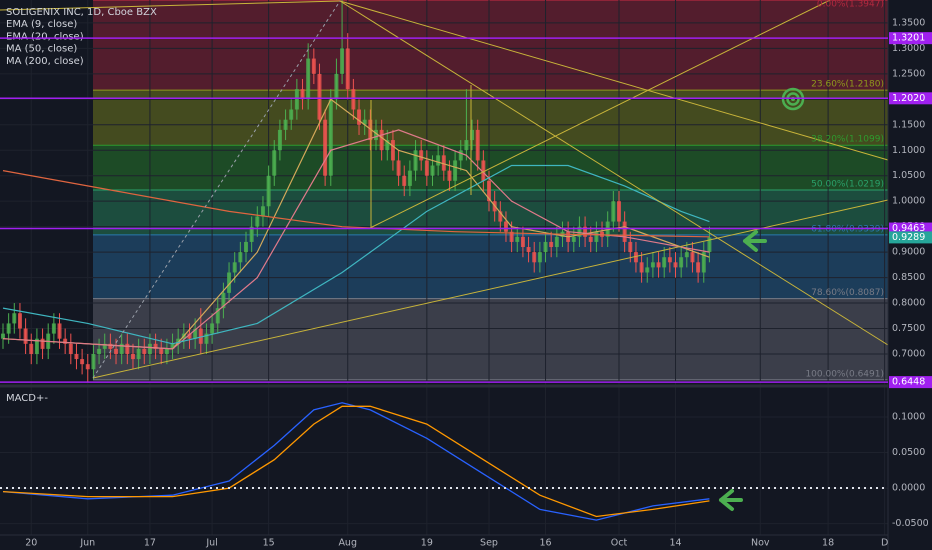 The height and width of the screenshot is (550, 932). I want to click on fib-label: 50.00%(1.0219), so click(847, 185).